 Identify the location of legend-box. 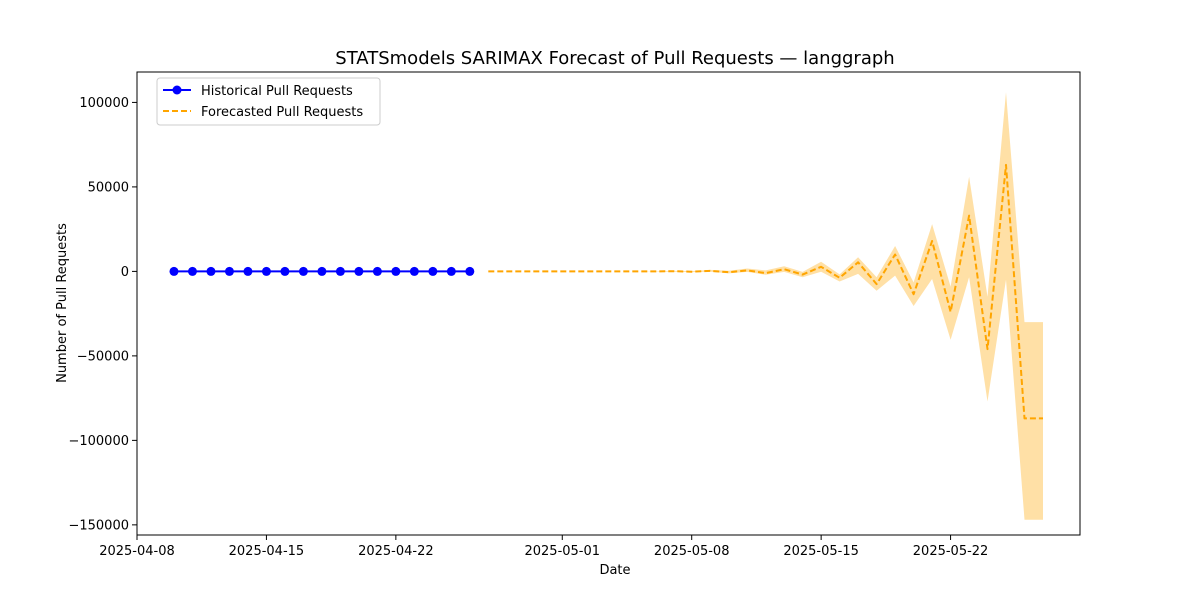
(268, 101).